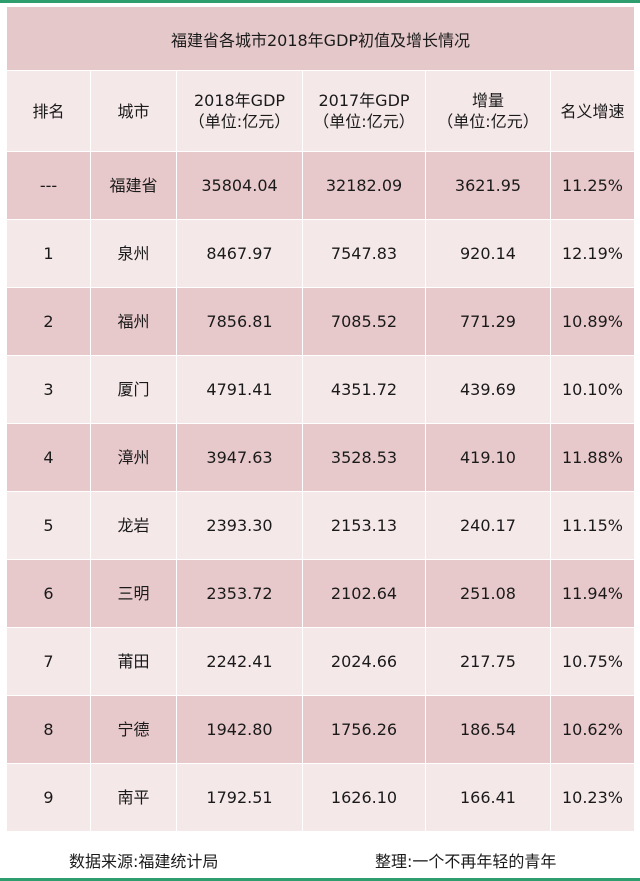 The height and width of the screenshot is (881, 640). What do you see at coordinates (592, 525) in the screenshot?
I see `cell-growth: 11.15%` at bounding box center [592, 525].